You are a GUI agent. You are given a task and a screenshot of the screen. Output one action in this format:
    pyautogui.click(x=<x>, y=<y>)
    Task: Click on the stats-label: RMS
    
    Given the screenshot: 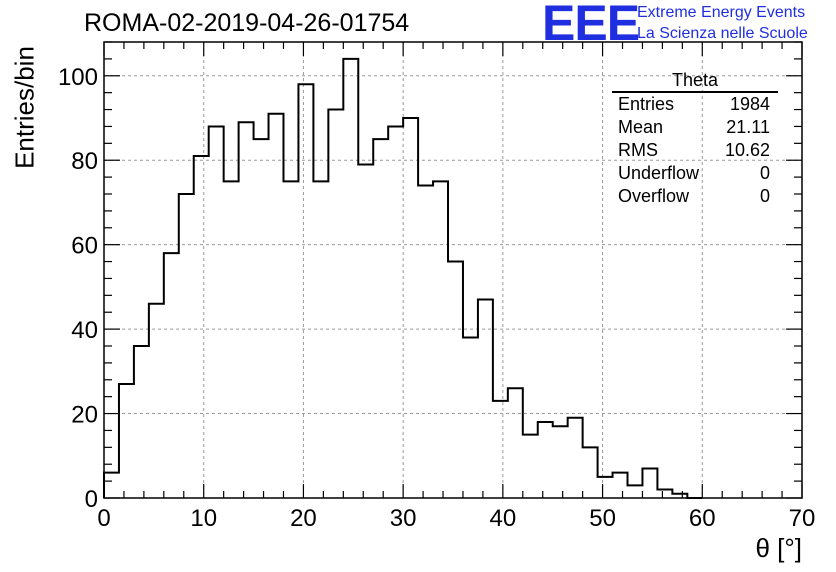 What is the action you would take?
    pyautogui.click(x=638, y=150)
    